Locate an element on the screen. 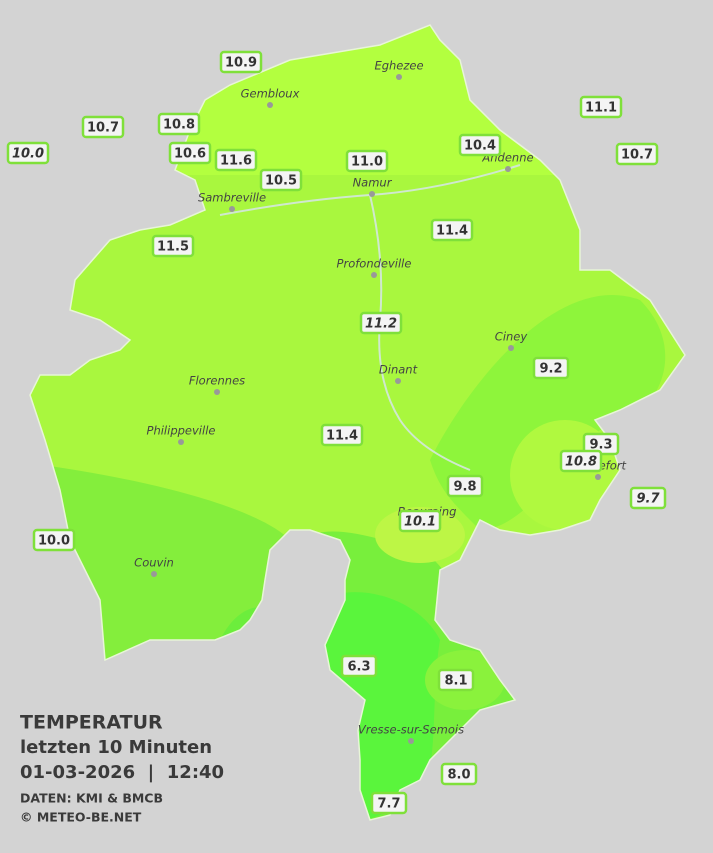 This screenshot has height=853, width=713. station-value: 10.1 is located at coordinates (420, 522).